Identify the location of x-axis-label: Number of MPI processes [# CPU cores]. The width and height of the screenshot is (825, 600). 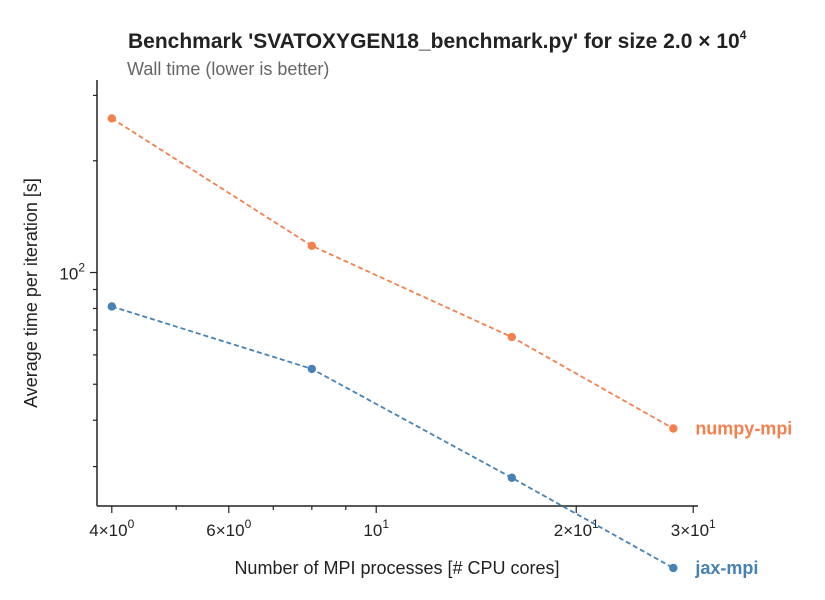
(396, 568).